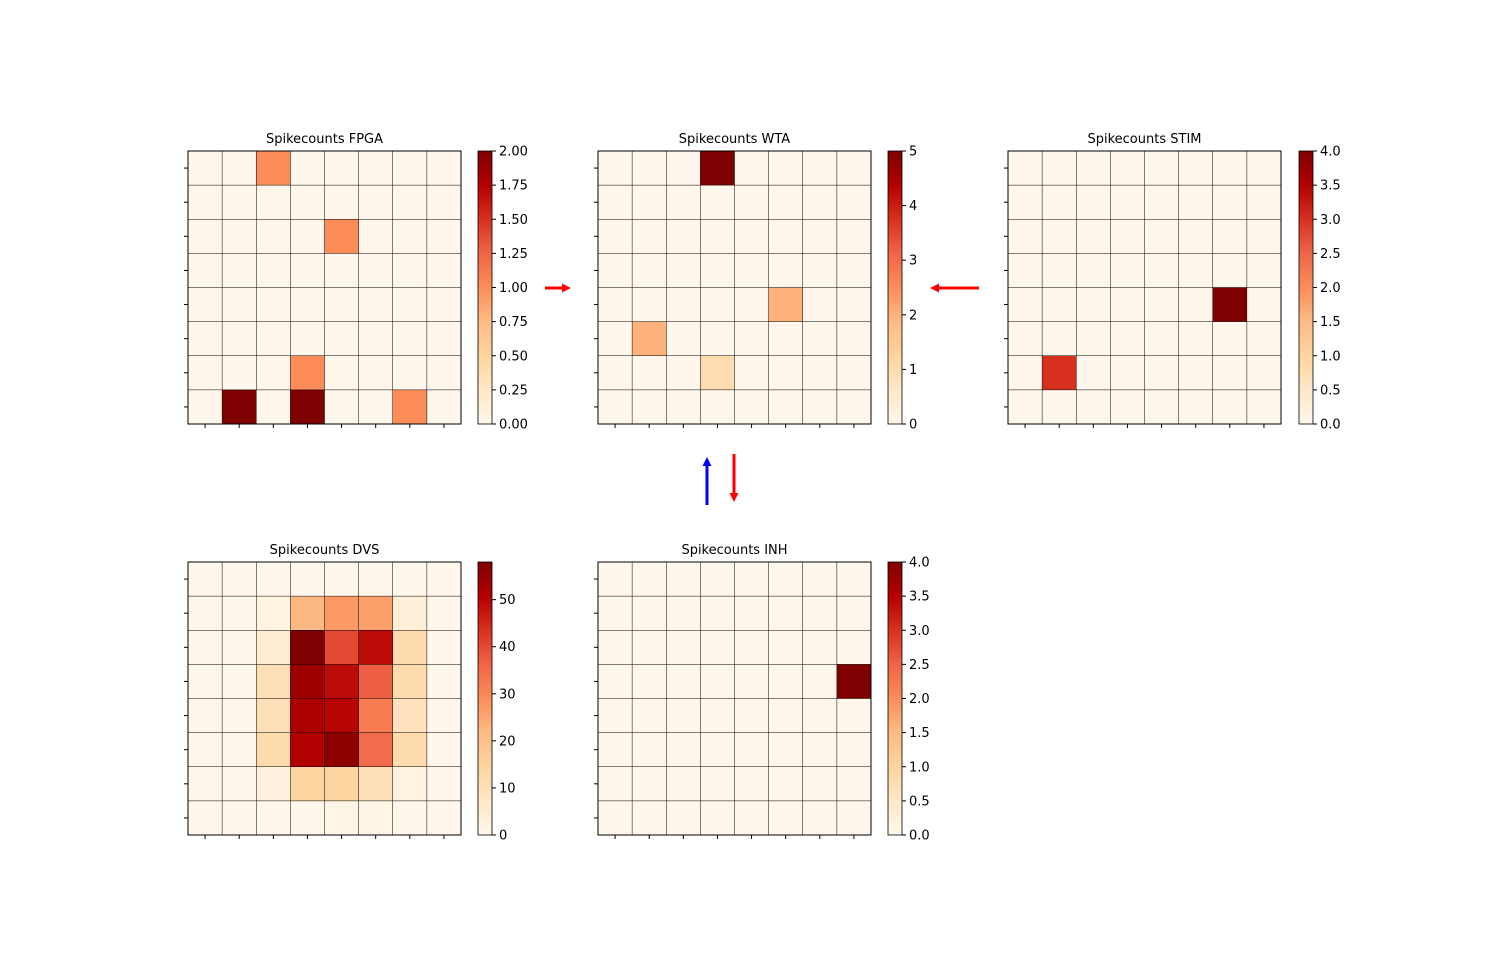 Image resolution: width=1500 pixels, height=977 pixels. Describe the element at coordinates (913, 206) in the screenshot. I see `colorbar-tick-label: 4` at that location.